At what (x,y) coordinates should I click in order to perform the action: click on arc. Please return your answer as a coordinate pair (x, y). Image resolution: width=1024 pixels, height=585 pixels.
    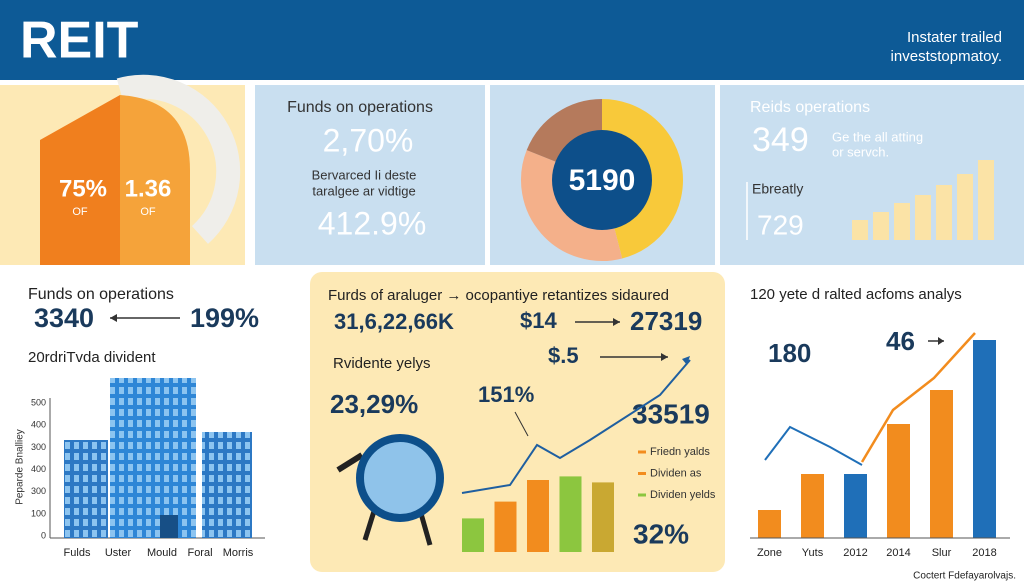
    Looking at the image, I should click on (178, 159).